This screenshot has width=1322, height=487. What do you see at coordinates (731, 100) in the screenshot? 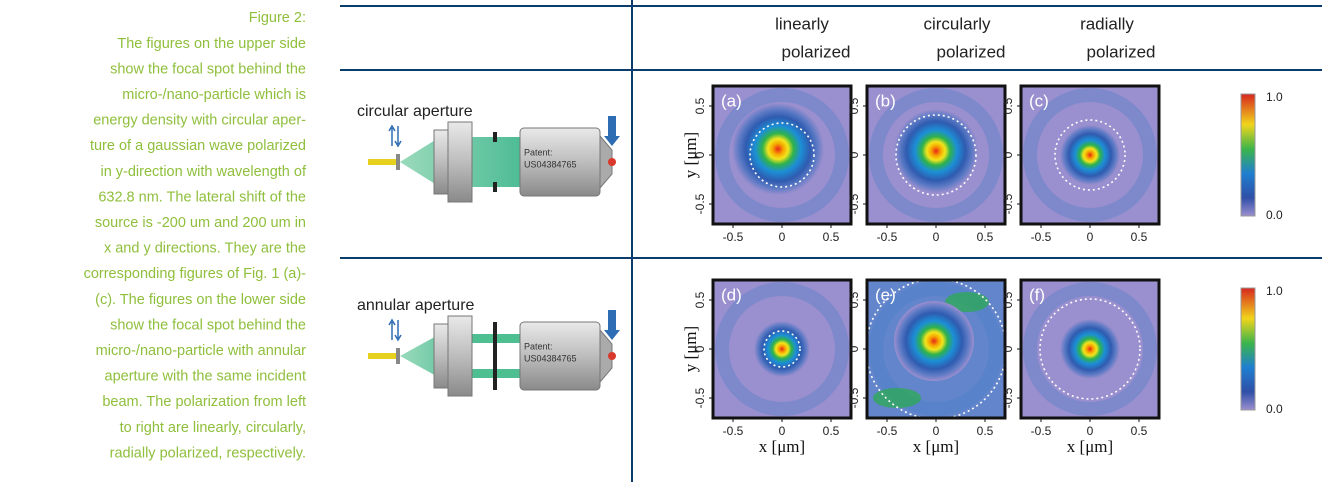
I see `panel-label: (a)` at bounding box center [731, 100].